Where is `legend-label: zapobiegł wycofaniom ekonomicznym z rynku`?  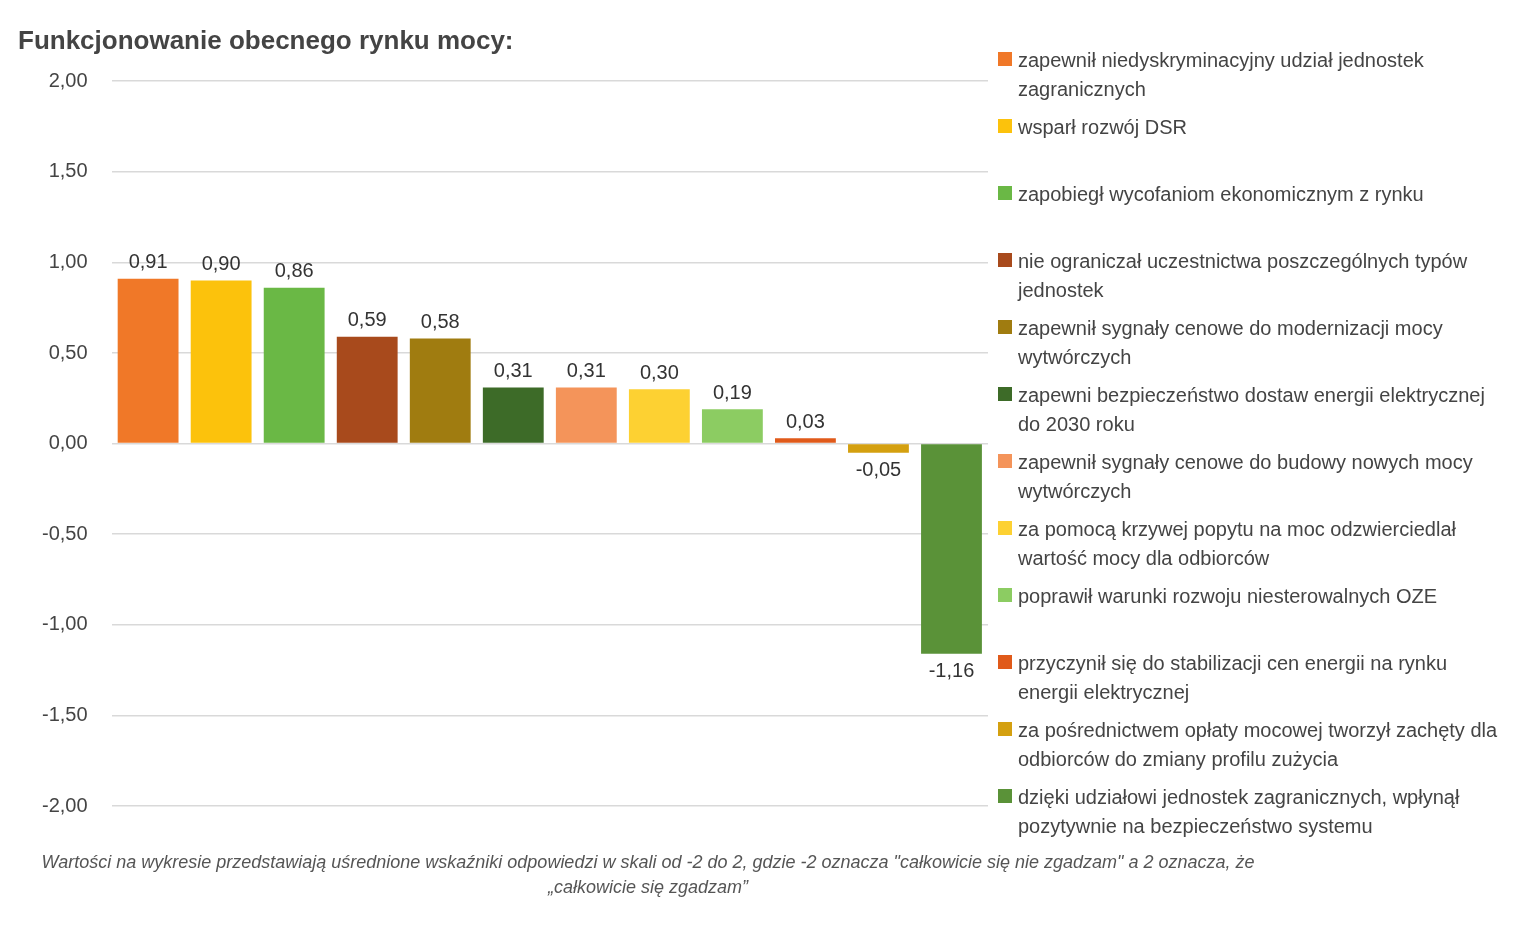 legend-label: zapobiegł wycofaniom ekonomicznym z rynku is located at coordinates (1221, 194).